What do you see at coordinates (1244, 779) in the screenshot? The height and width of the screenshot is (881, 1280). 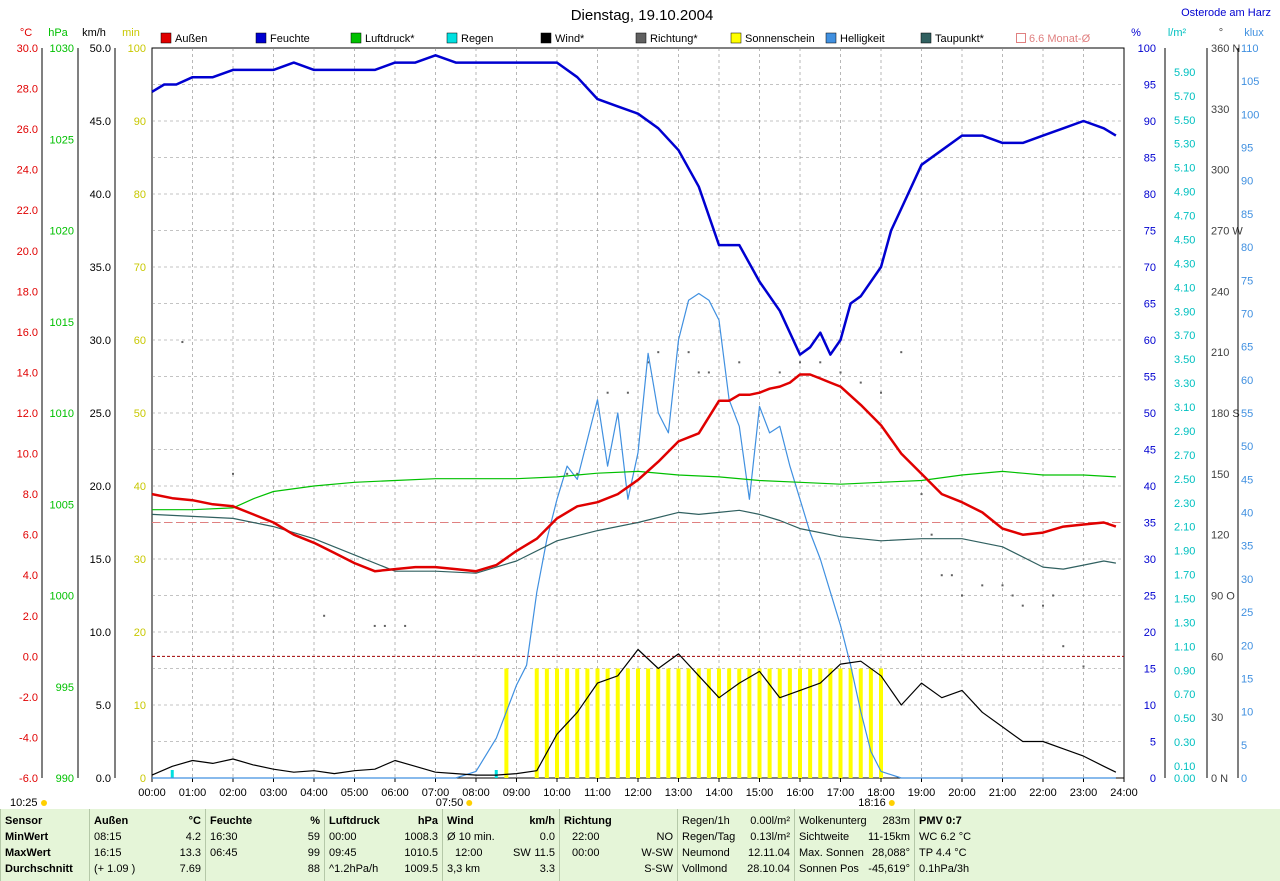 I see `brightness-tick: 0` at bounding box center [1244, 779].